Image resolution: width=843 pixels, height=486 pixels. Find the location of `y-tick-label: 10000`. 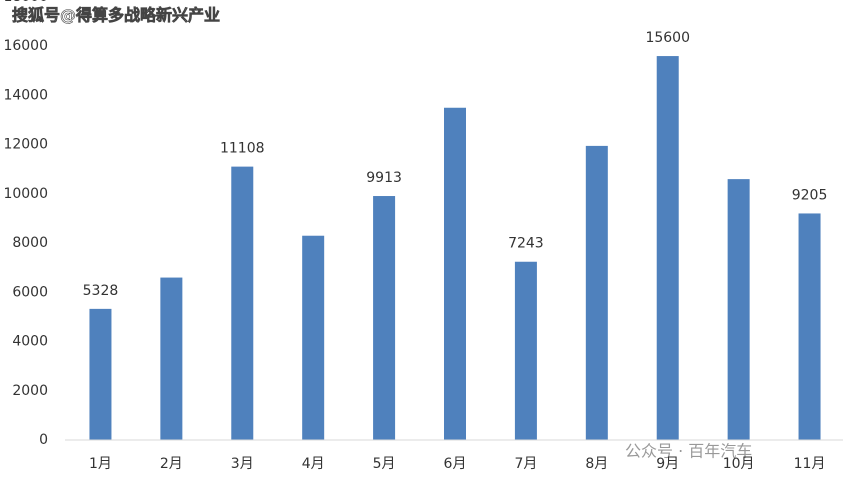

y-tick-label: 10000 is located at coordinates (25, 194).